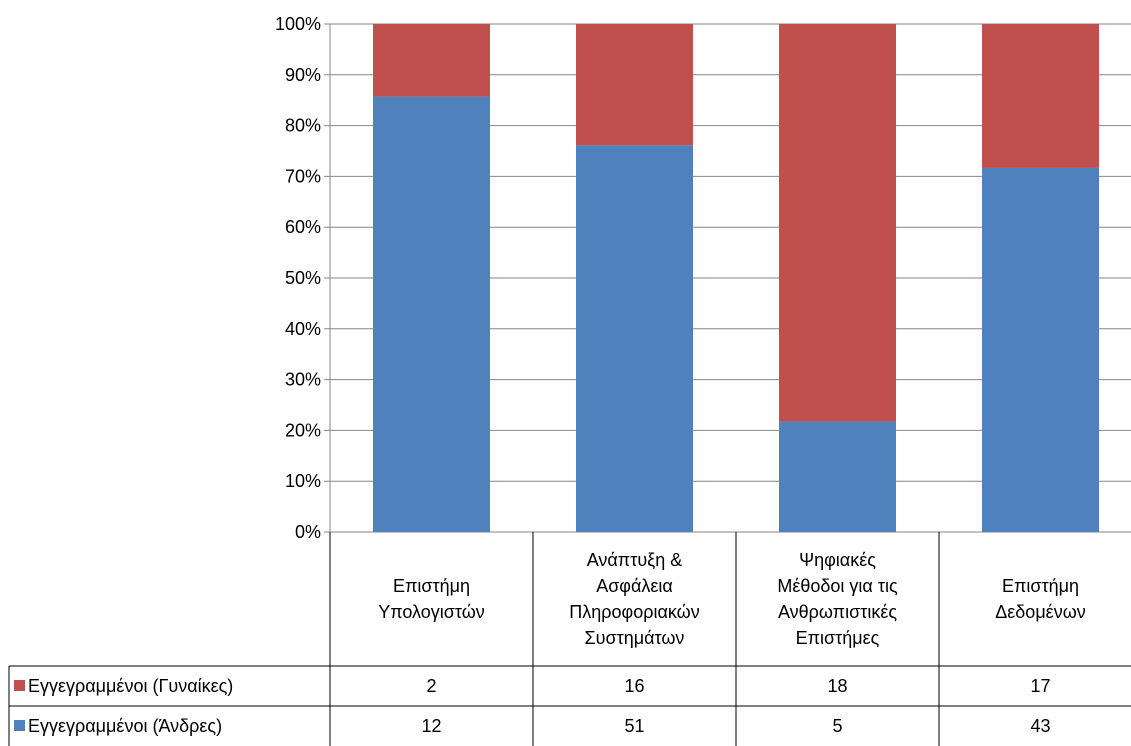  Describe the element at coordinates (1040, 726) in the screenshot. I see `table-cell-value: 43` at that location.